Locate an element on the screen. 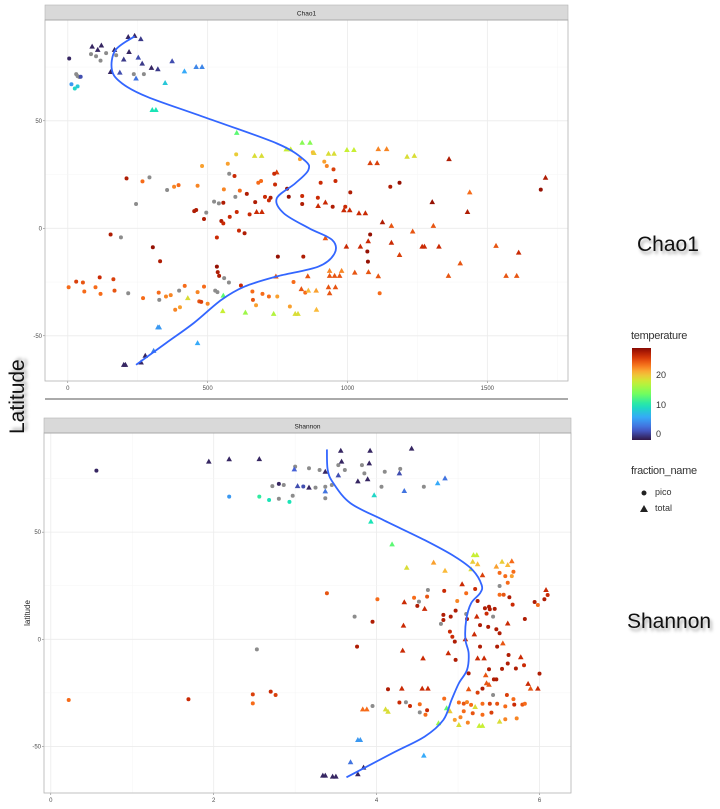  legend-key-label: total is located at coordinates (664, 508).